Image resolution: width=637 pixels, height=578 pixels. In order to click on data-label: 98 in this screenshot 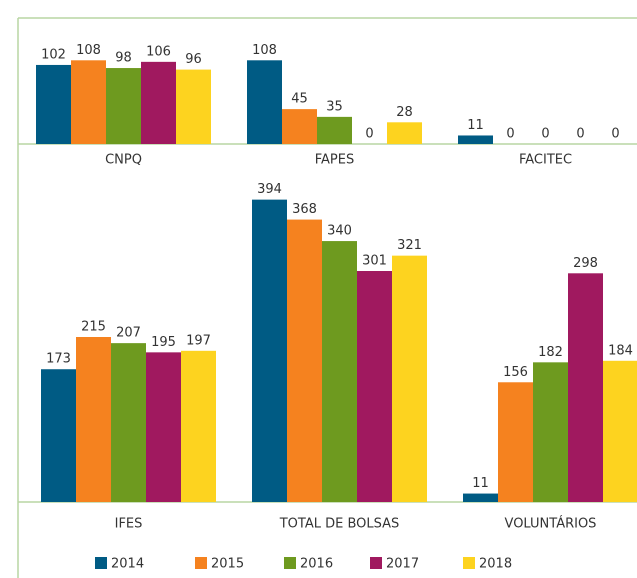, I will do `click(123, 58)`.